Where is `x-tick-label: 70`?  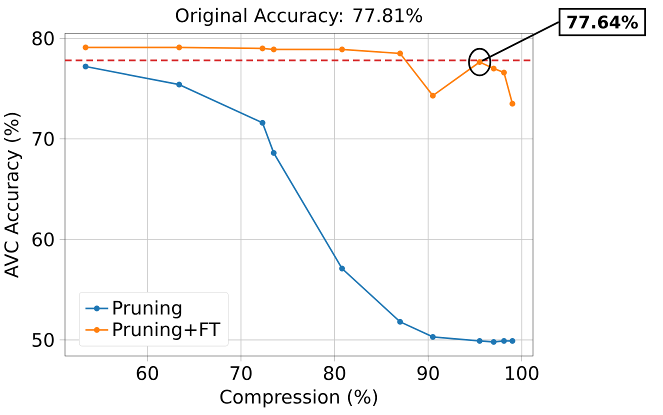
x-tick-label: 70 is located at coordinates (241, 373).